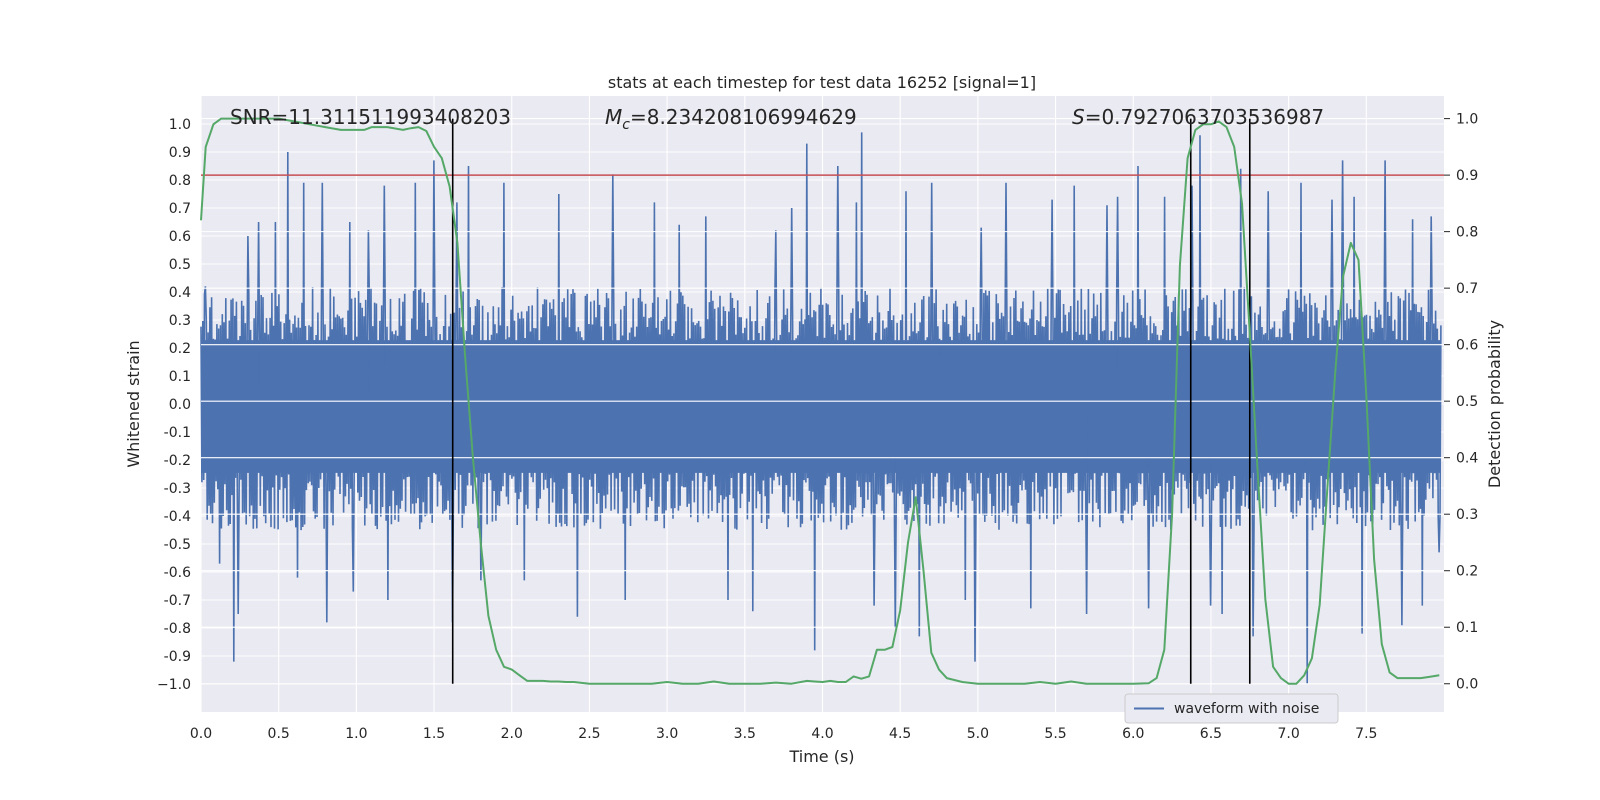  What do you see at coordinates (900, 734) in the screenshot?
I see `x-tick-label: 4.5` at bounding box center [900, 734].